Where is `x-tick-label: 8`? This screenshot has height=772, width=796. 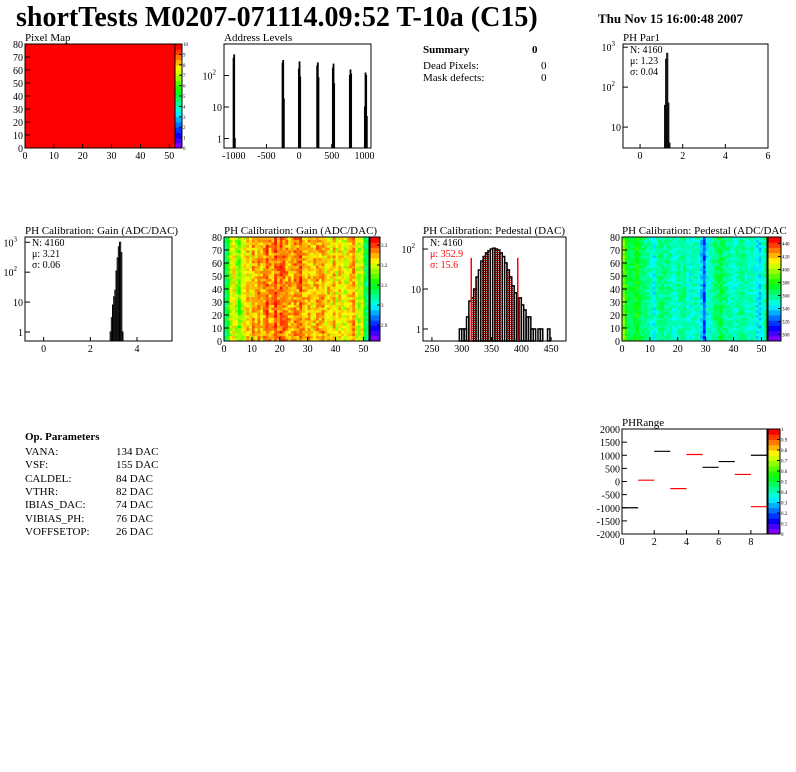 x-tick-label: 8 is located at coordinates (750, 542).